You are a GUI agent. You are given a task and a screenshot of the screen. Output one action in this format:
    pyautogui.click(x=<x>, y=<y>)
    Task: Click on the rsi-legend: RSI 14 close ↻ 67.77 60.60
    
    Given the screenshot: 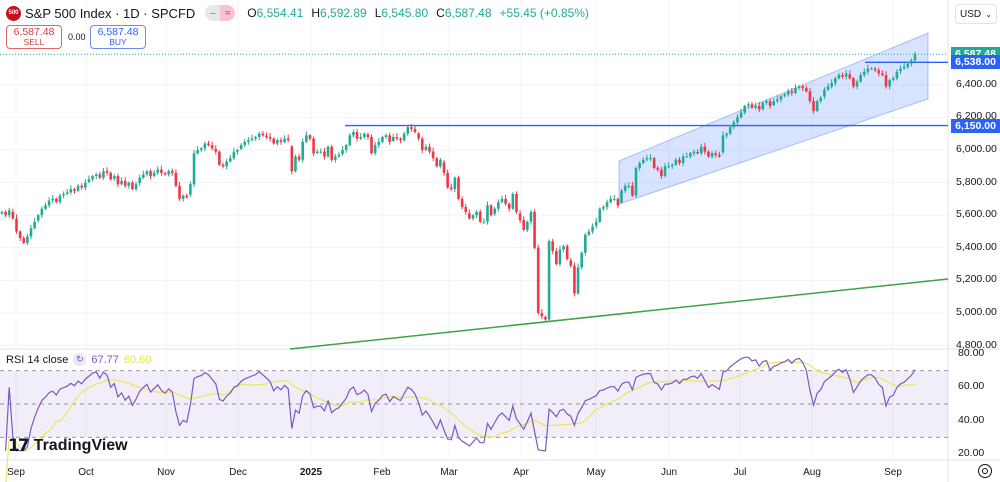 What is the action you would take?
    pyautogui.click(x=78, y=359)
    